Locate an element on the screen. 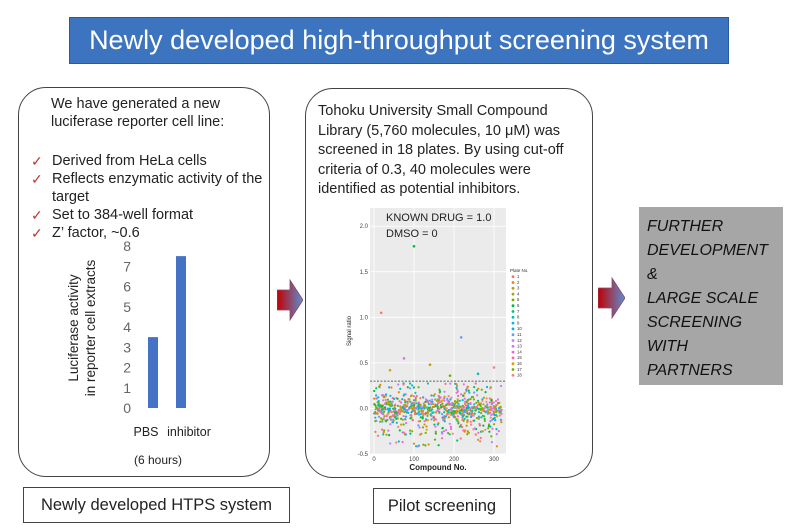 This screenshot has height=528, width=800. bar-chart-axes: 0 1 2 3 4 5 6 7 8 is located at coordinates (127, 328).